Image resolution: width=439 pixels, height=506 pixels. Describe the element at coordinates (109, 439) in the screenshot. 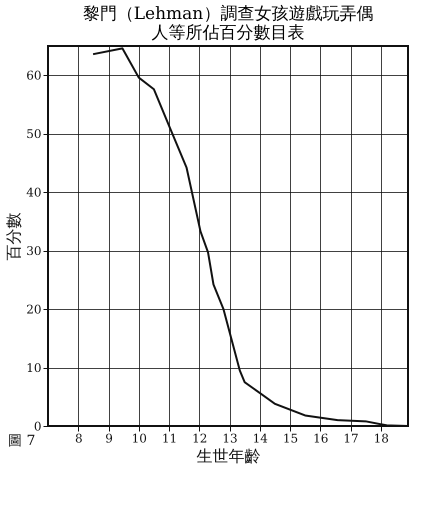

I see `x-tick-label: 9` at that location.